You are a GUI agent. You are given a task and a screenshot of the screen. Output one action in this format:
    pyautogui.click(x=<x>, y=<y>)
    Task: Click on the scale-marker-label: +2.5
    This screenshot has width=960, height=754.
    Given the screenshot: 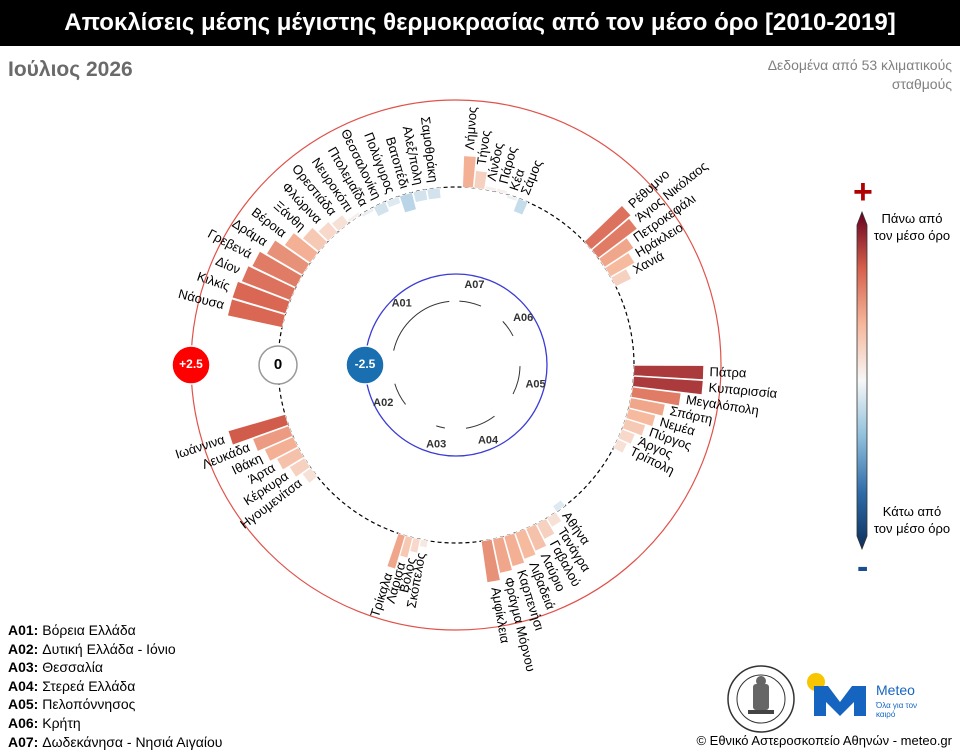 What is the action you would take?
    pyautogui.click(x=191, y=364)
    